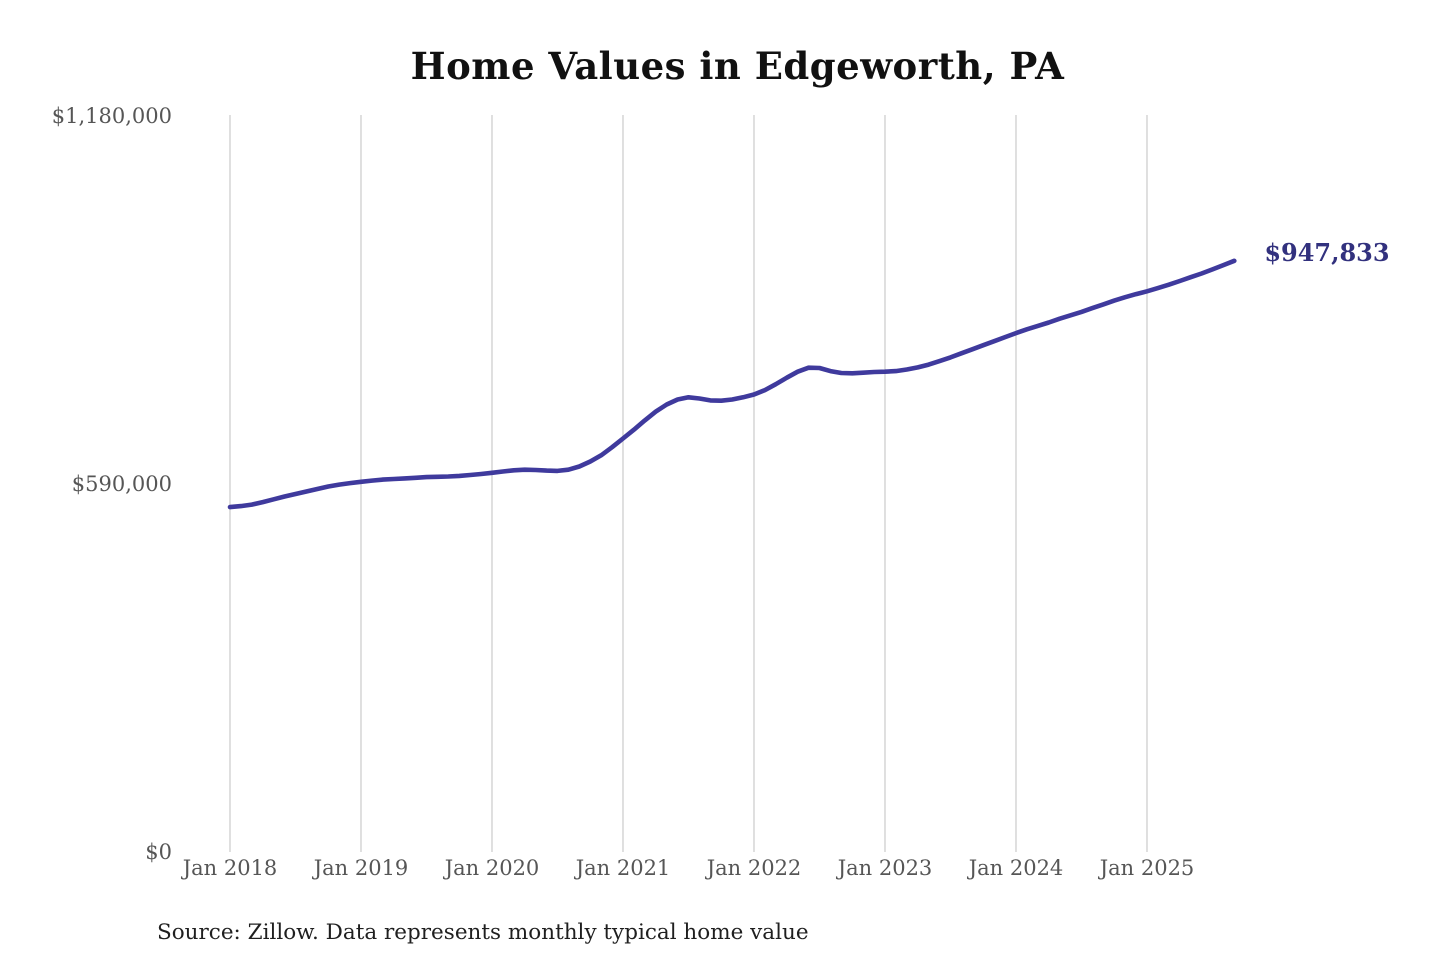 Image resolution: width=1440 pixels, height=960 pixels. What do you see at coordinates (1016, 868) in the screenshot?
I see `x-tick-jan-2024: Jan 2024` at bounding box center [1016, 868].